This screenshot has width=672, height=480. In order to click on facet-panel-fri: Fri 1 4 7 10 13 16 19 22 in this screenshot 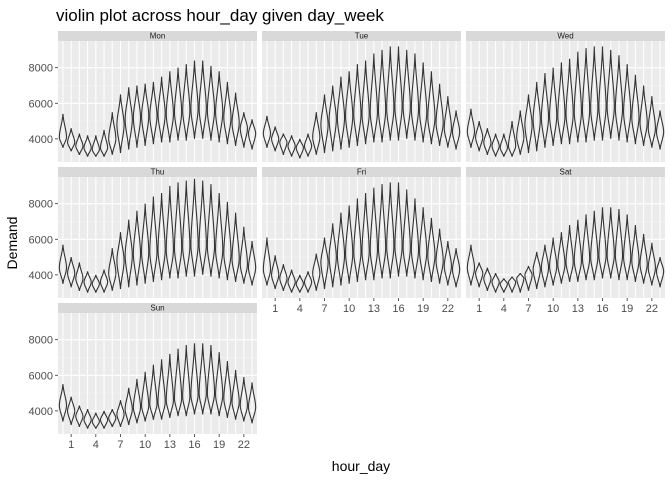, I will do `click(361, 241)`.